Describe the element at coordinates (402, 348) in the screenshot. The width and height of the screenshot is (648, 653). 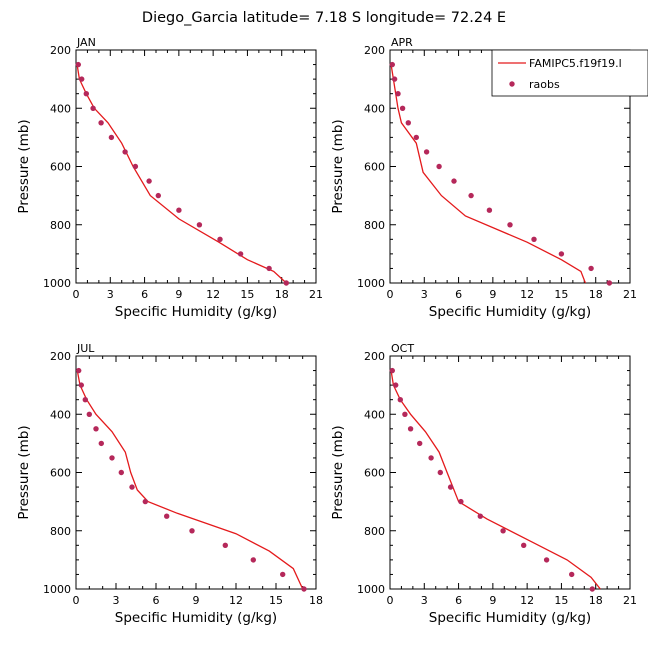
I see `panel-label: OCT` at that location.